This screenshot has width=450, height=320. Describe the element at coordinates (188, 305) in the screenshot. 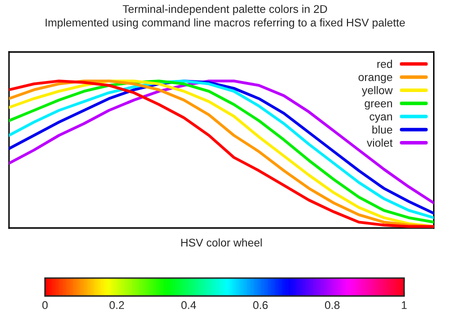

I see `color-bar-label: 0.4` at that location.